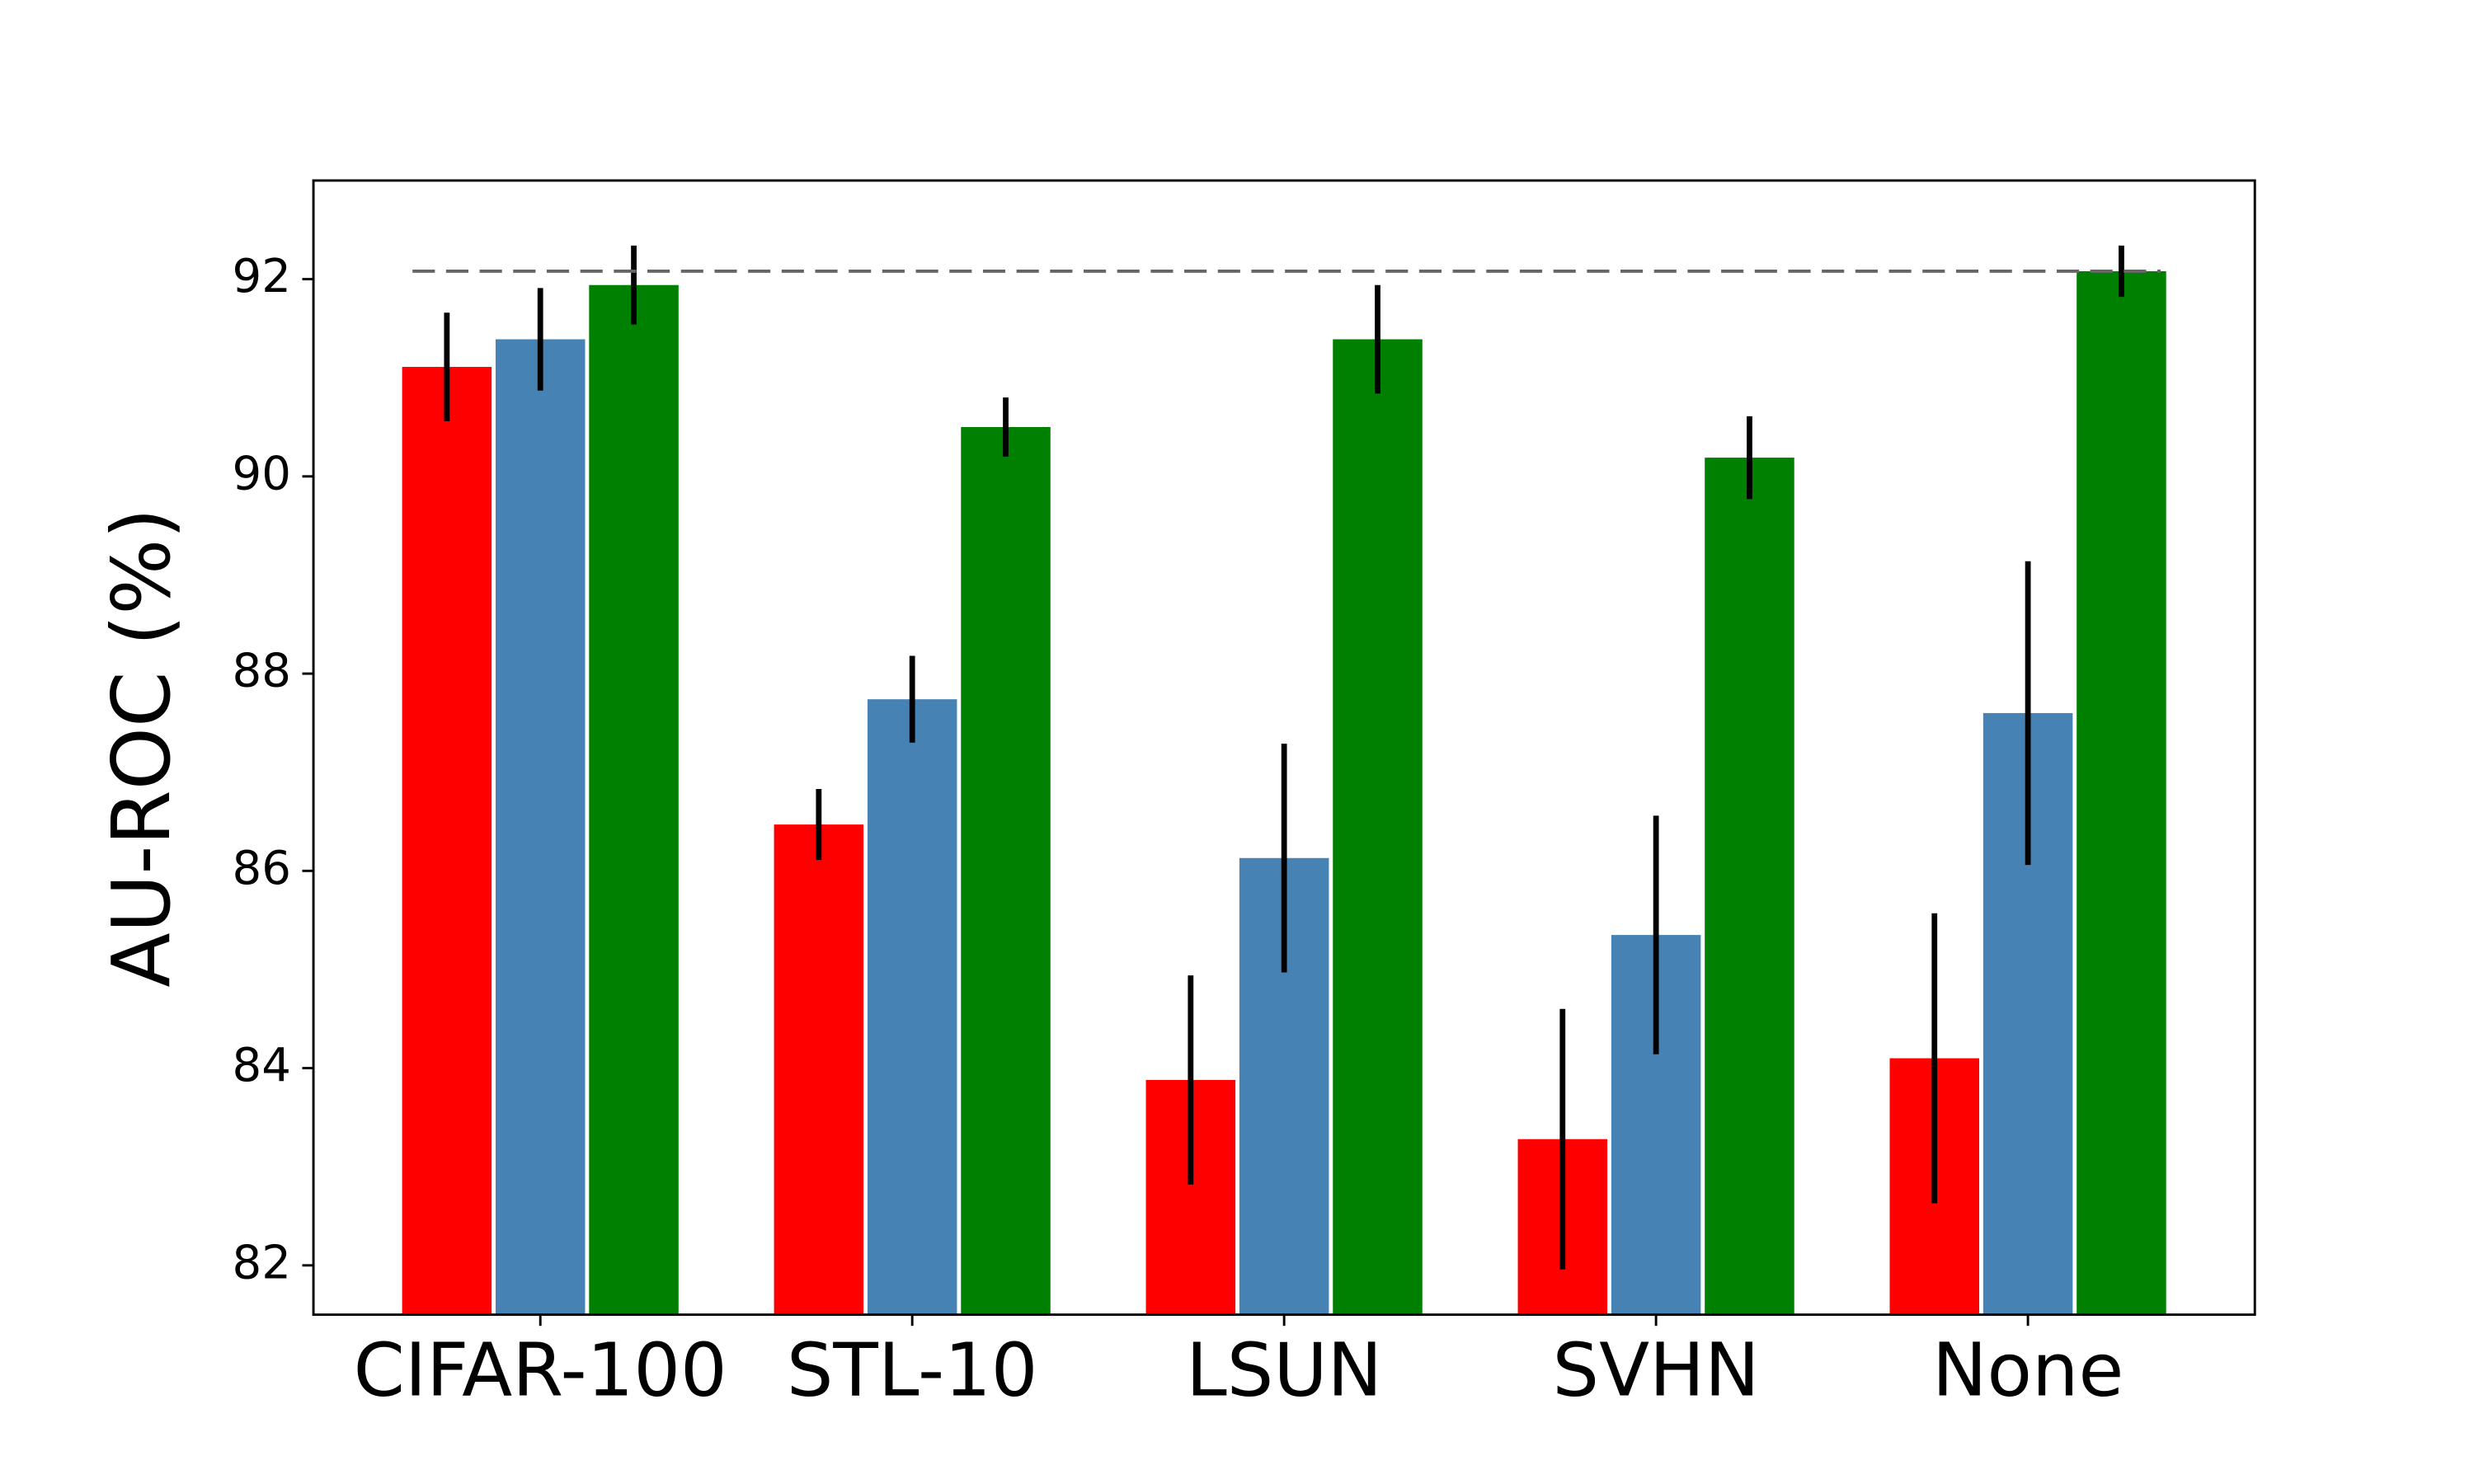 The image size is (2474, 1484). Describe the element at coordinates (1284, 1371) in the screenshot. I see `x-tick-label: LSUN` at that location.